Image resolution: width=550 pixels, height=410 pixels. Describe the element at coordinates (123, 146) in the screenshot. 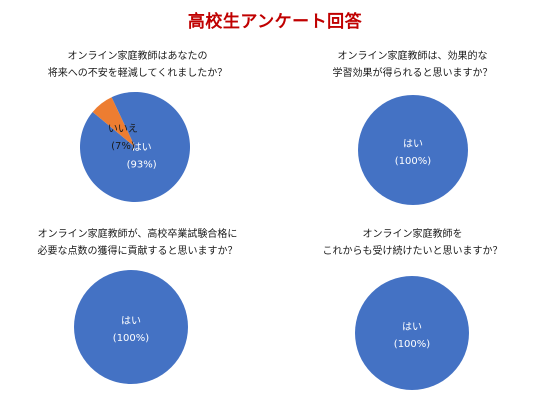

I see `slice-value-1: (7%)` at that location.